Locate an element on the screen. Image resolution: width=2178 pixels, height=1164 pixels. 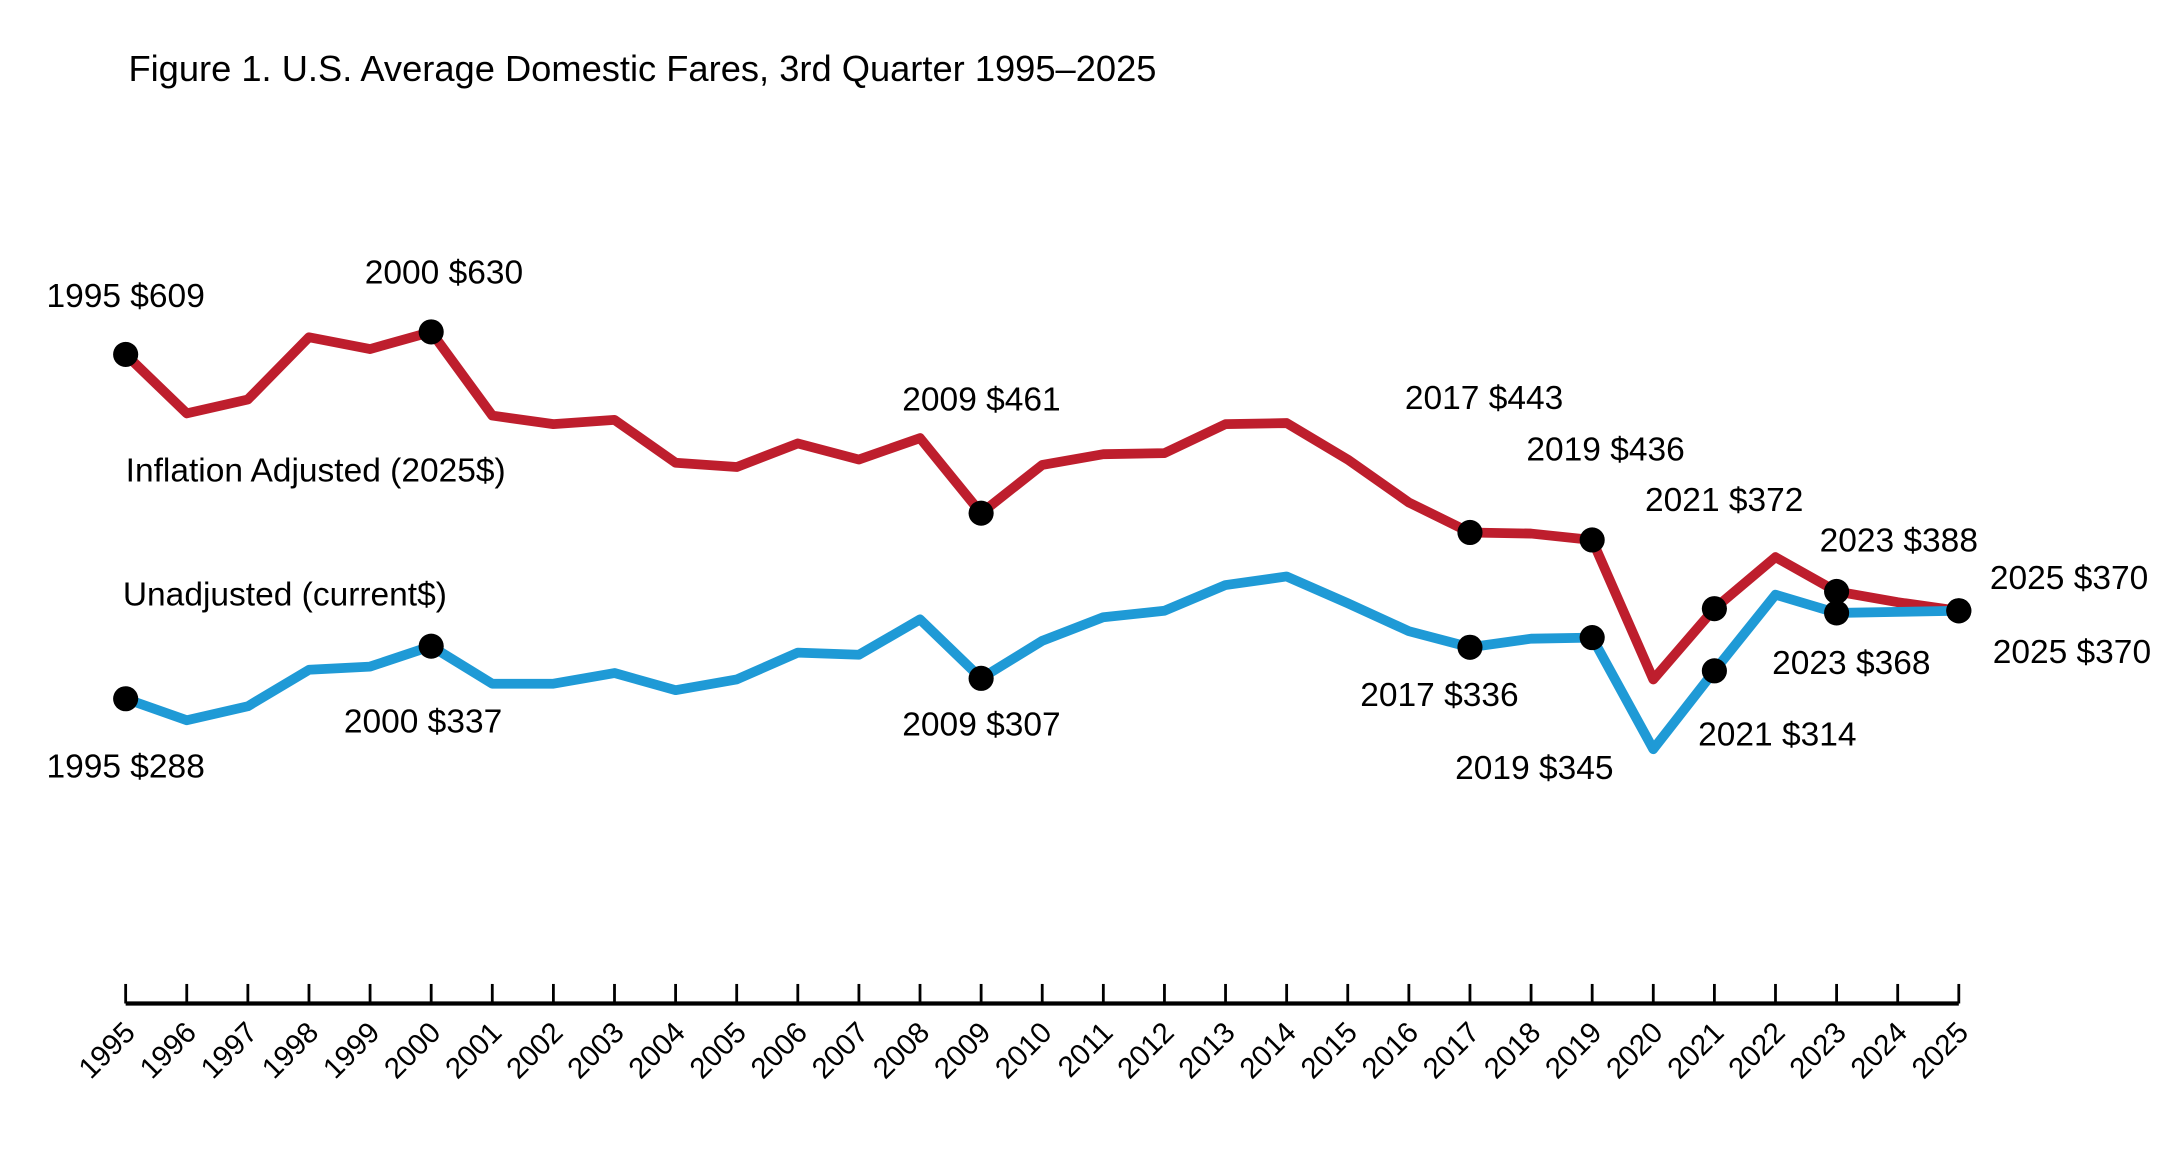
data-label-1-1995: 1995 $288 is located at coordinates (125, 766).